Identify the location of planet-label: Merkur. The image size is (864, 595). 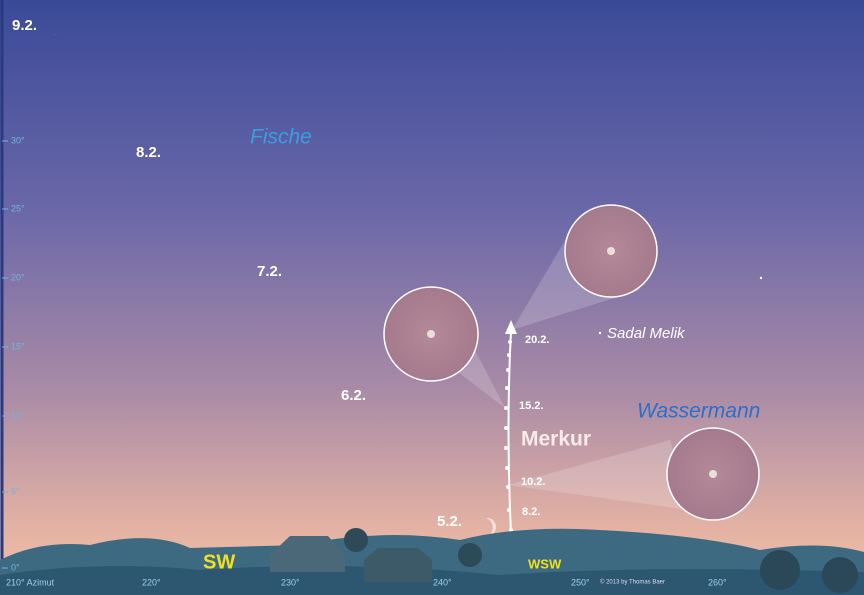
(556, 439).